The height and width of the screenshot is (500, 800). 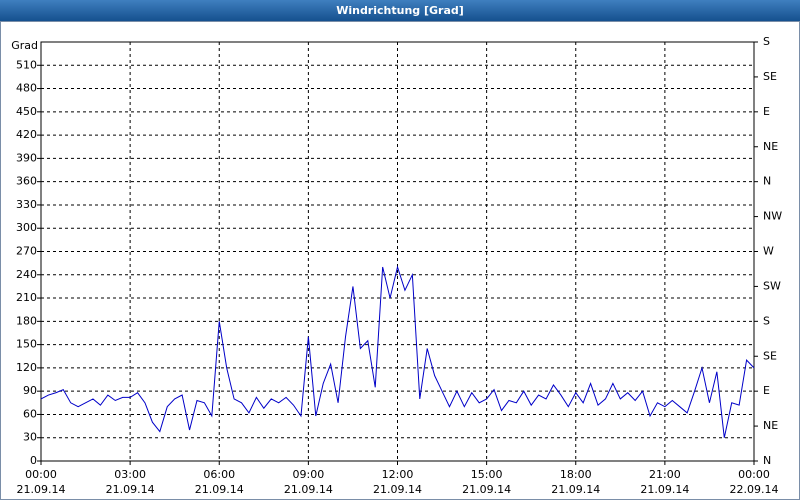 I want to click on y2-tick-label: NW, so click(x=772, y=216).